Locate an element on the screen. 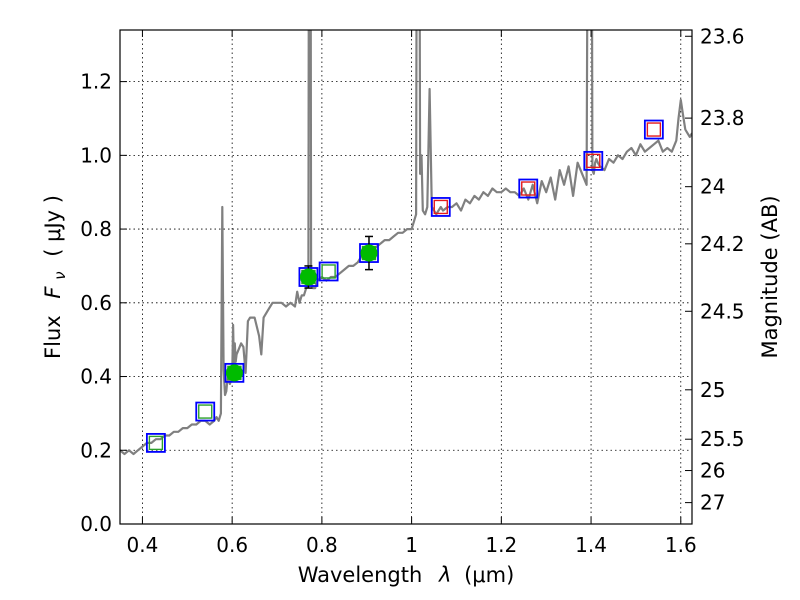  y-axis-title-symbol: F is located at coordinates (53, 292).